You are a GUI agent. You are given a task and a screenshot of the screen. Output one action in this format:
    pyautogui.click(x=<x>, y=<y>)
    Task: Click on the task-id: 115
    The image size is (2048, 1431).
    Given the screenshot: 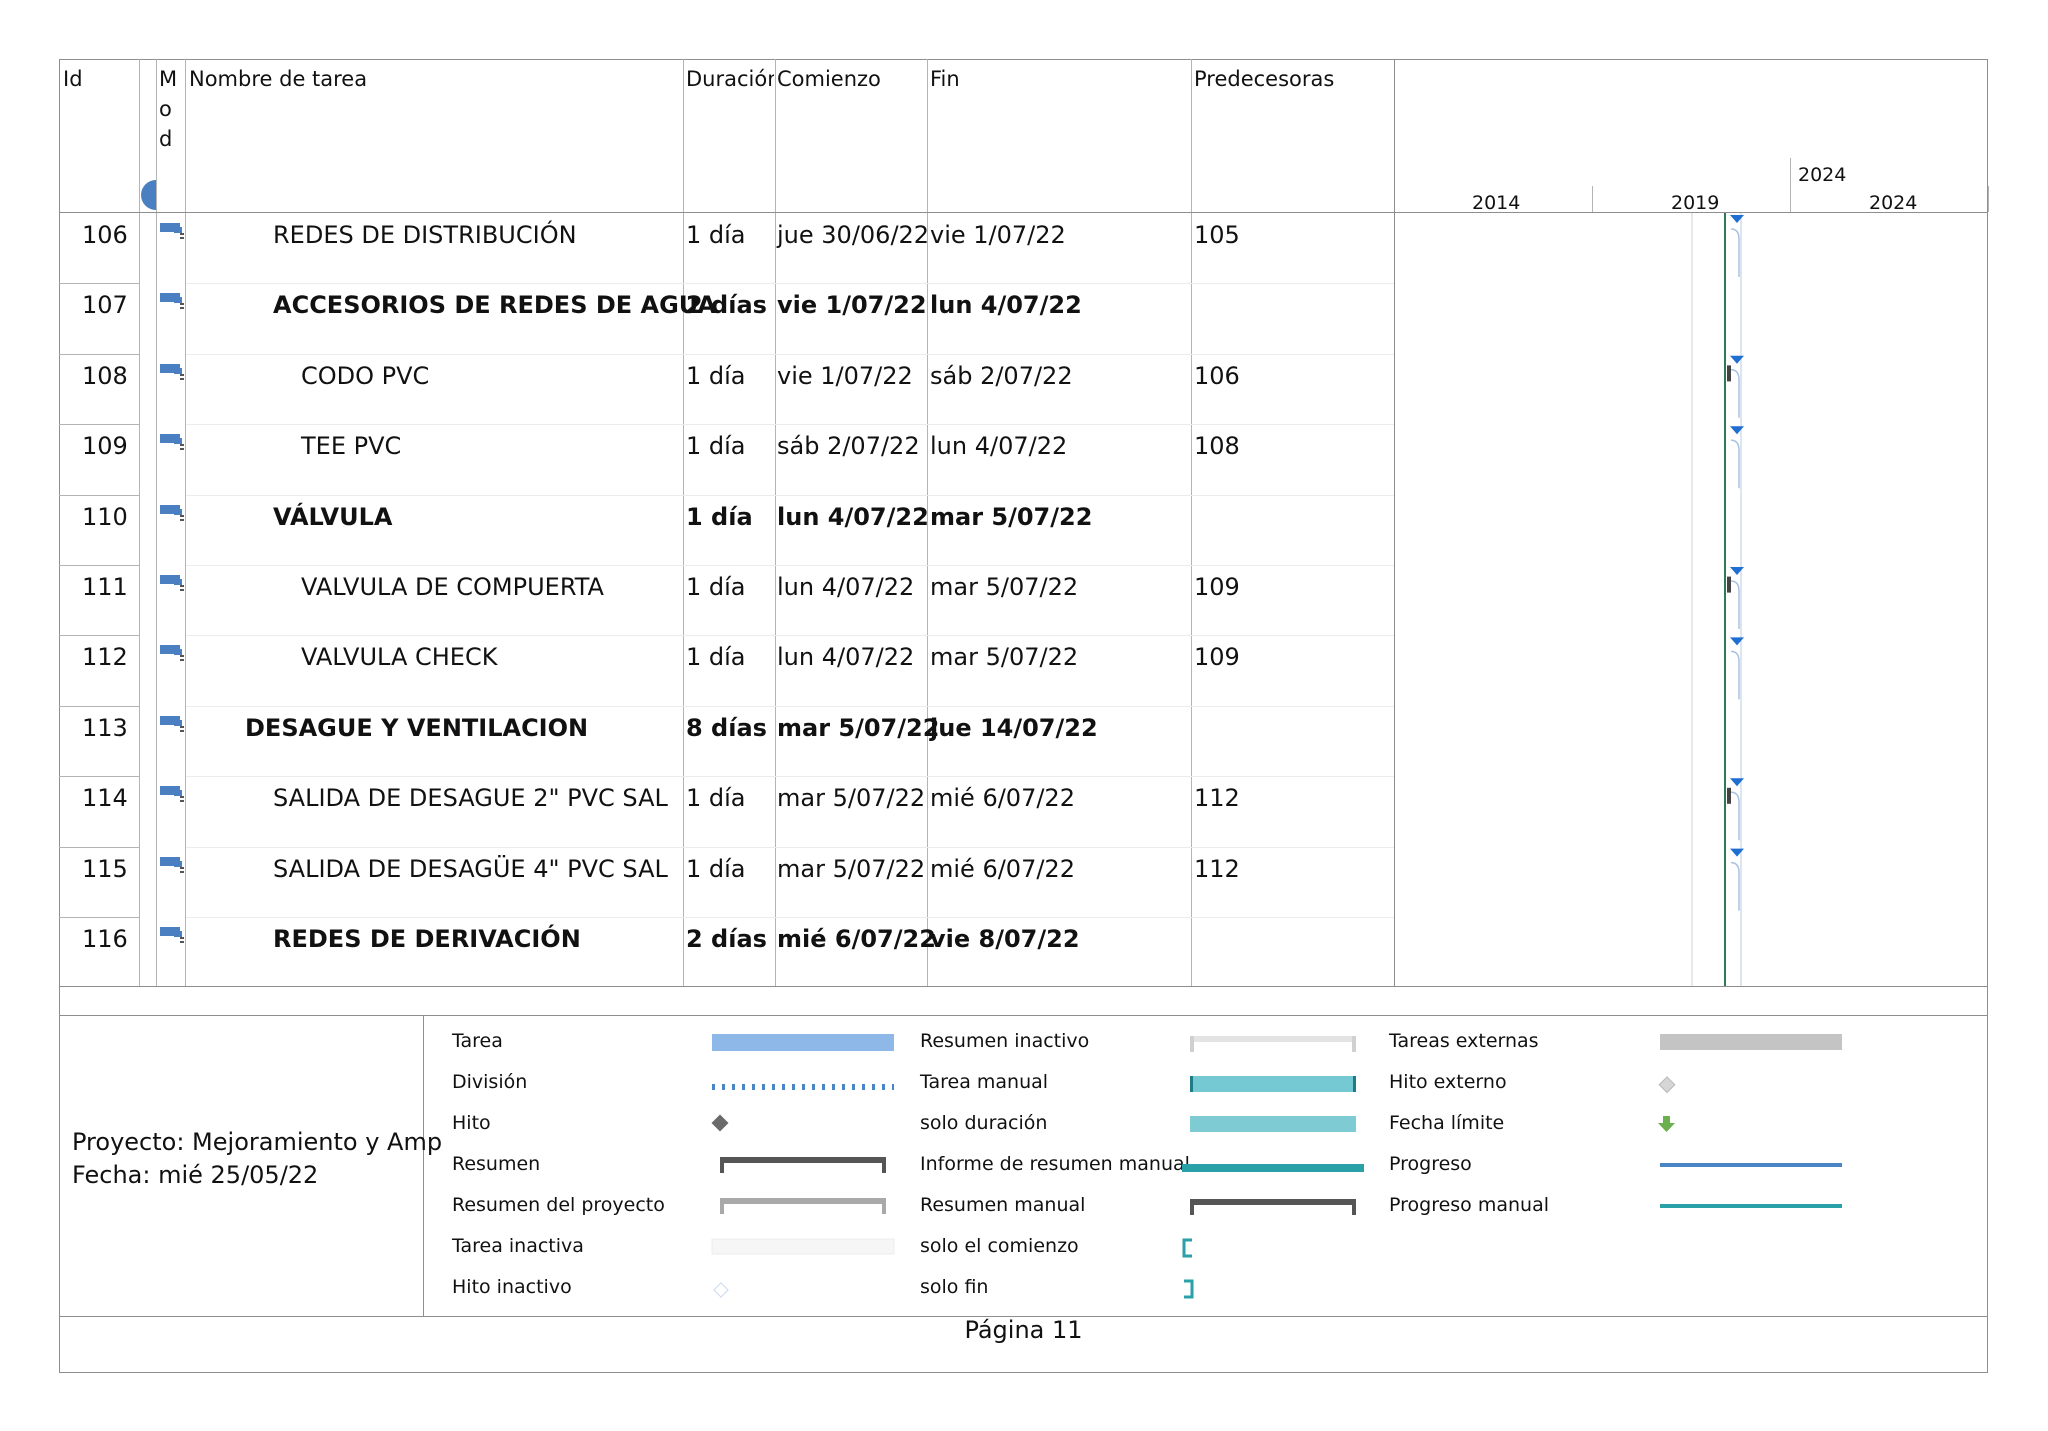 What is the action you would take?
    pyautogui.click(x=105, y=868)
    